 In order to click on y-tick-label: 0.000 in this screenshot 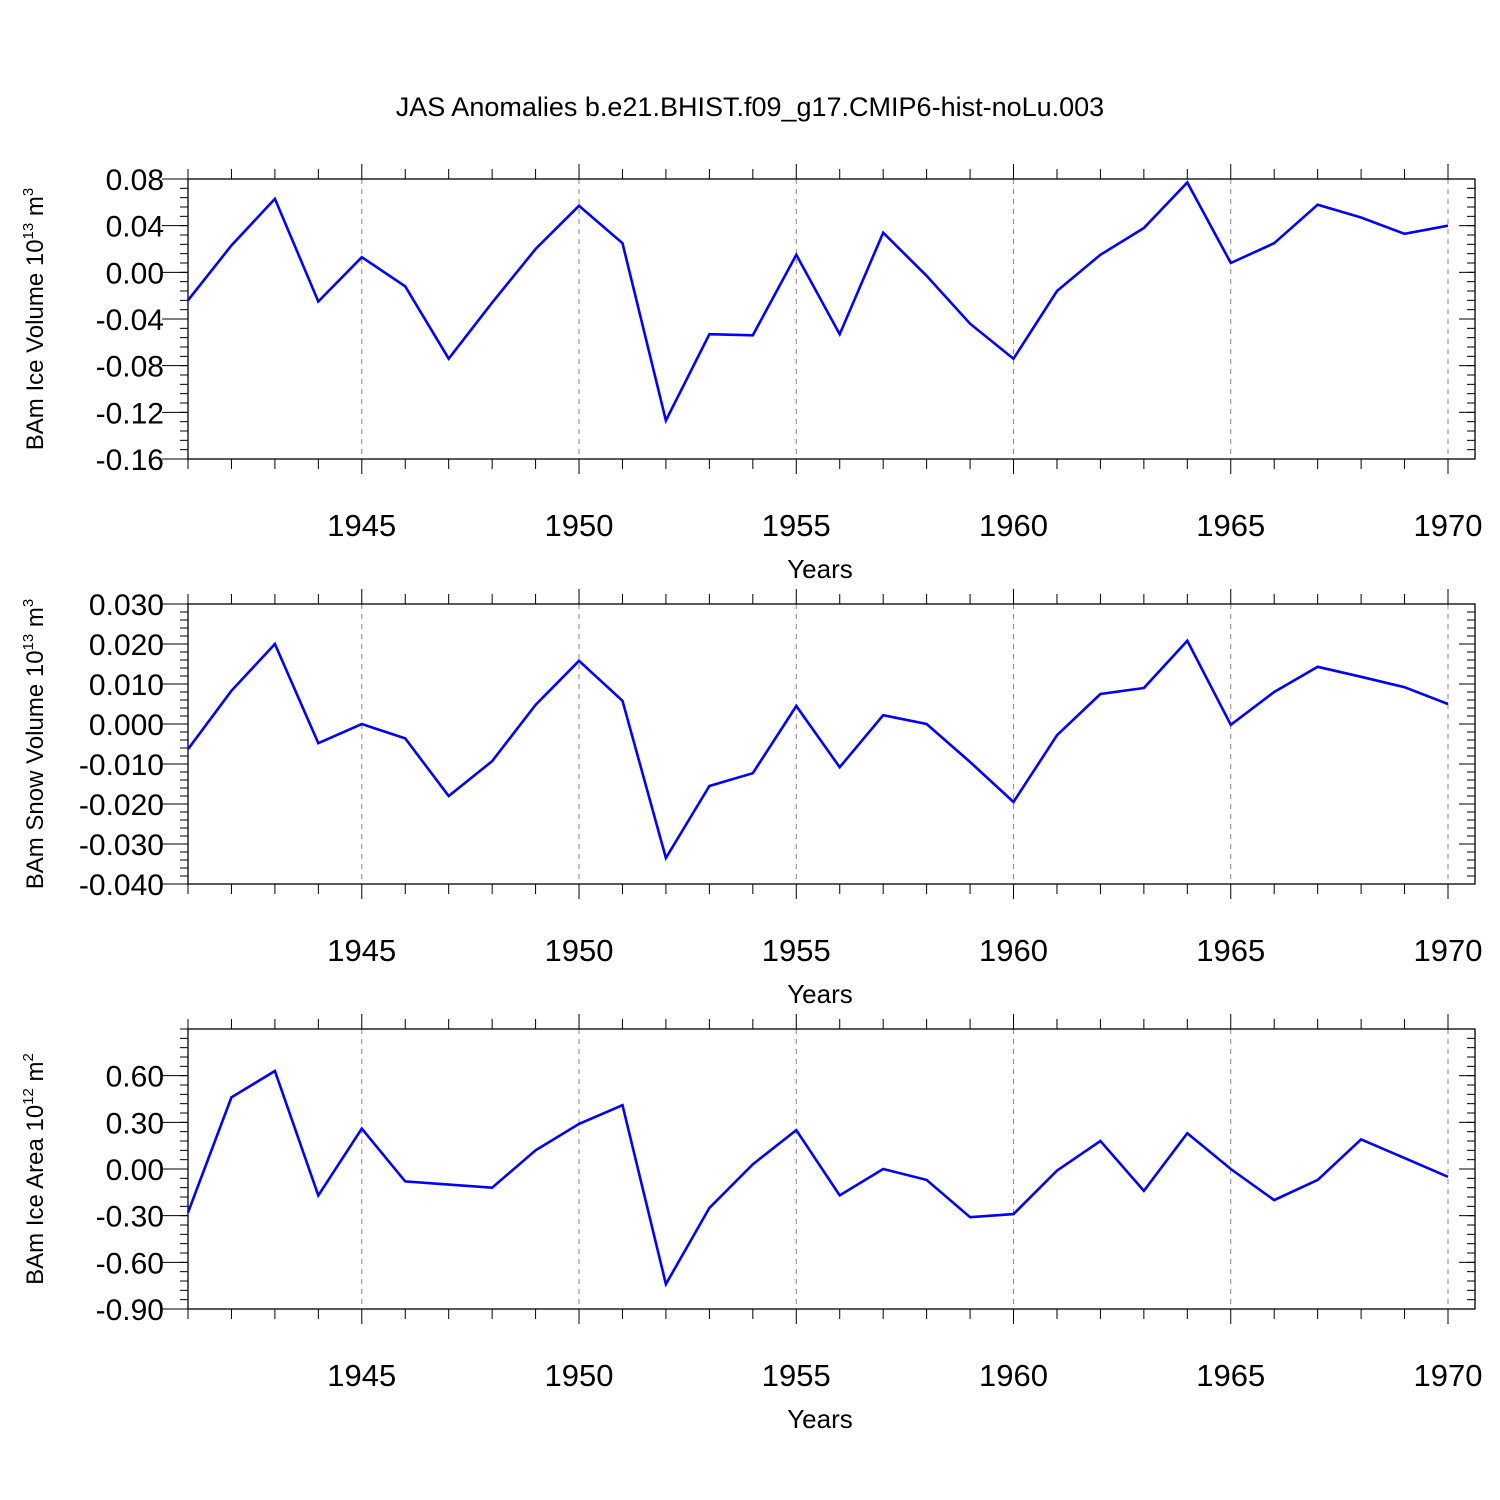, I will do `click(126, 725)`.